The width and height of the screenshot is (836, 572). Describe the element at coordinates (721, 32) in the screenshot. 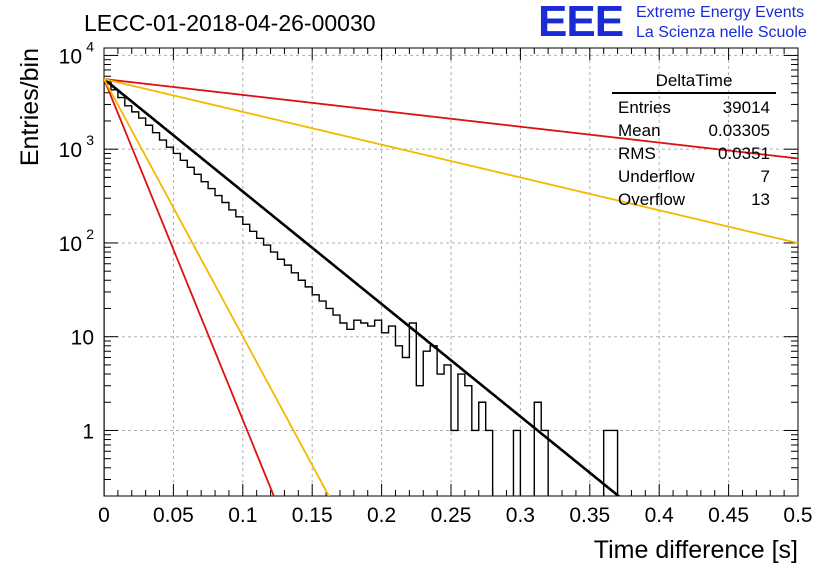

I see `logo-line-2: La Scienza nelle Scuole` at that location.